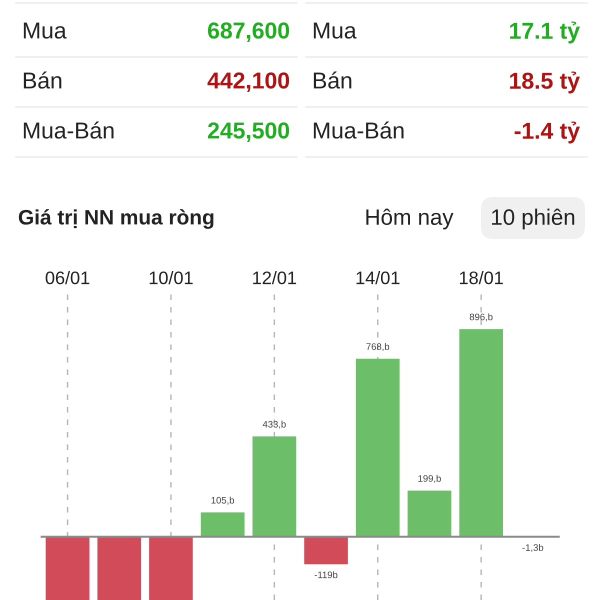  What do you see at coordinates (410, 219) in the screenshot?
I see `text: Hôm nay` at bounding box center [410, 219].